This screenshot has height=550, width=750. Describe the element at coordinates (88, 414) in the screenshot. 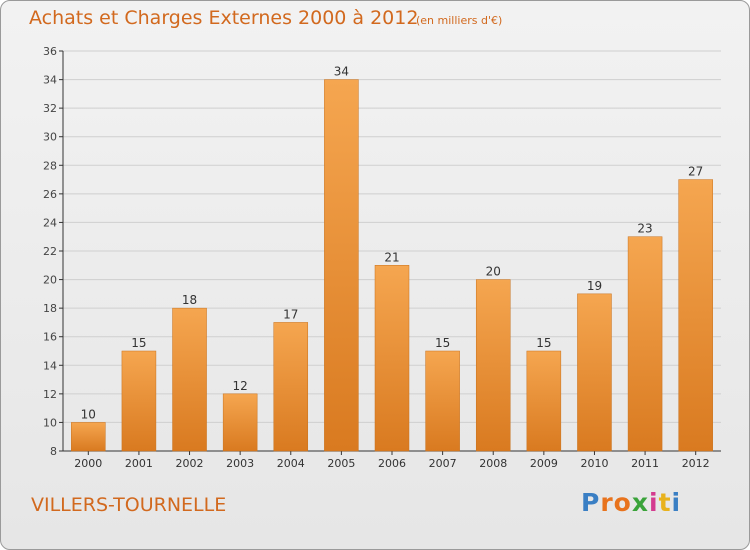

I see `bar-value-label: 10` at that location.